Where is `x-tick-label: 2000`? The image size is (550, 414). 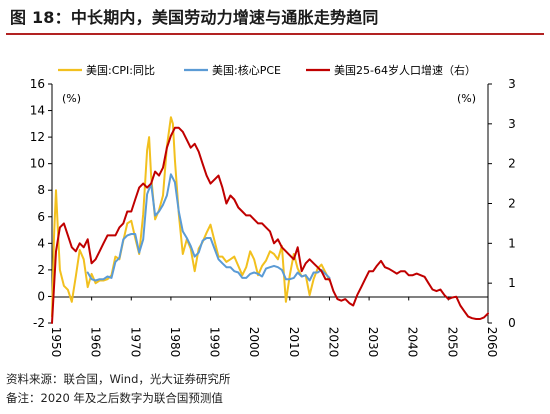 x-tick-label: 2000 is located at coordinates (254, 342).